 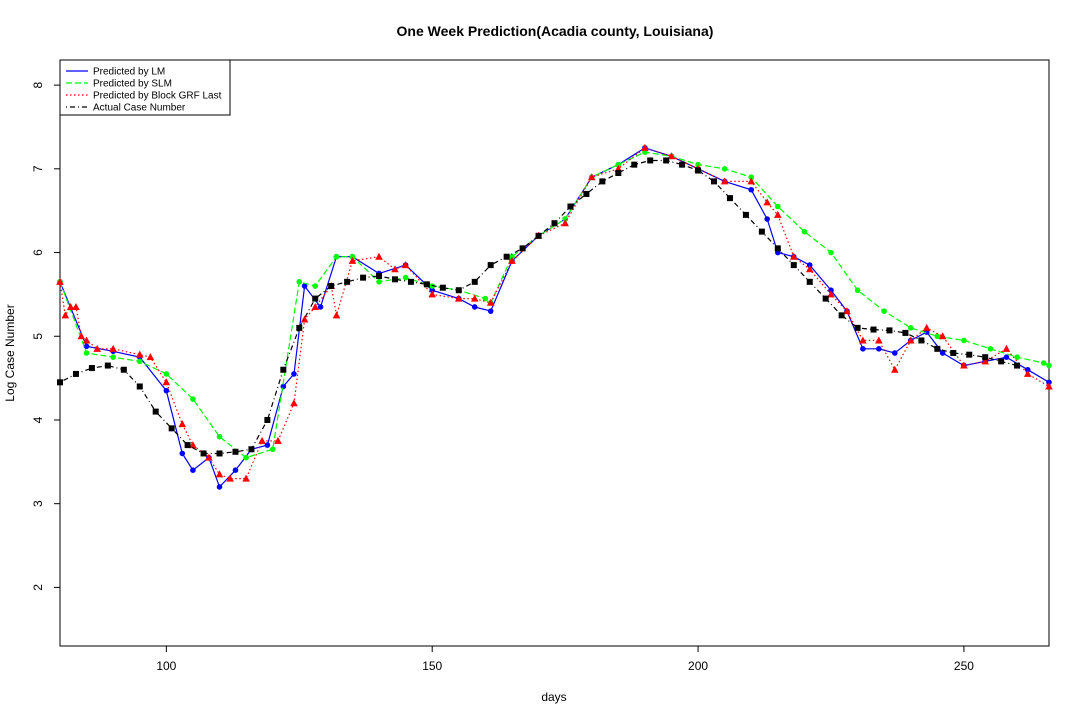 I want to click on y-tick-label-7: 7, so click(x=38, y=168).